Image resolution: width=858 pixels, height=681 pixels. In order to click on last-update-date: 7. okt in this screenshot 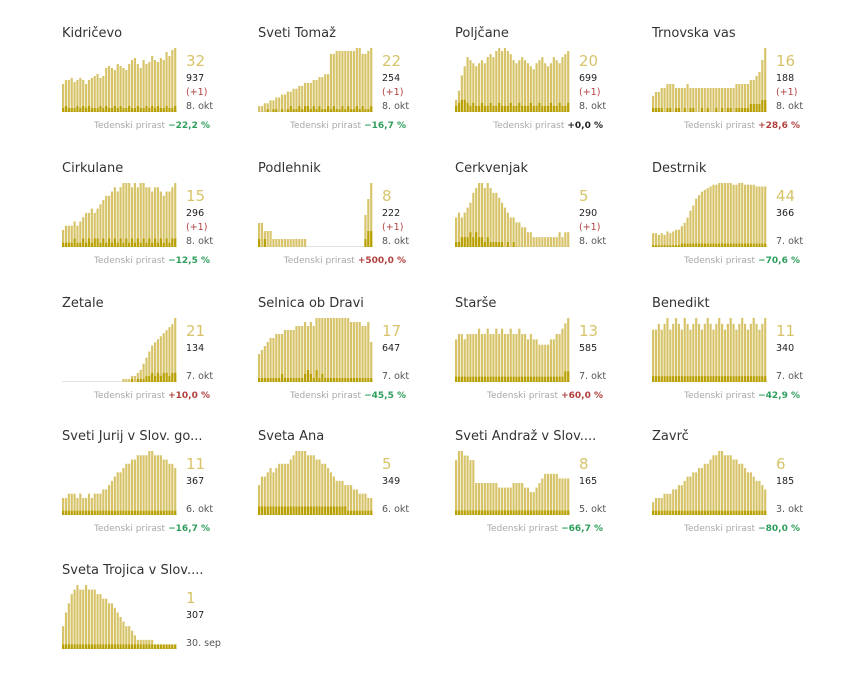, I will do `click(593, 376)`.